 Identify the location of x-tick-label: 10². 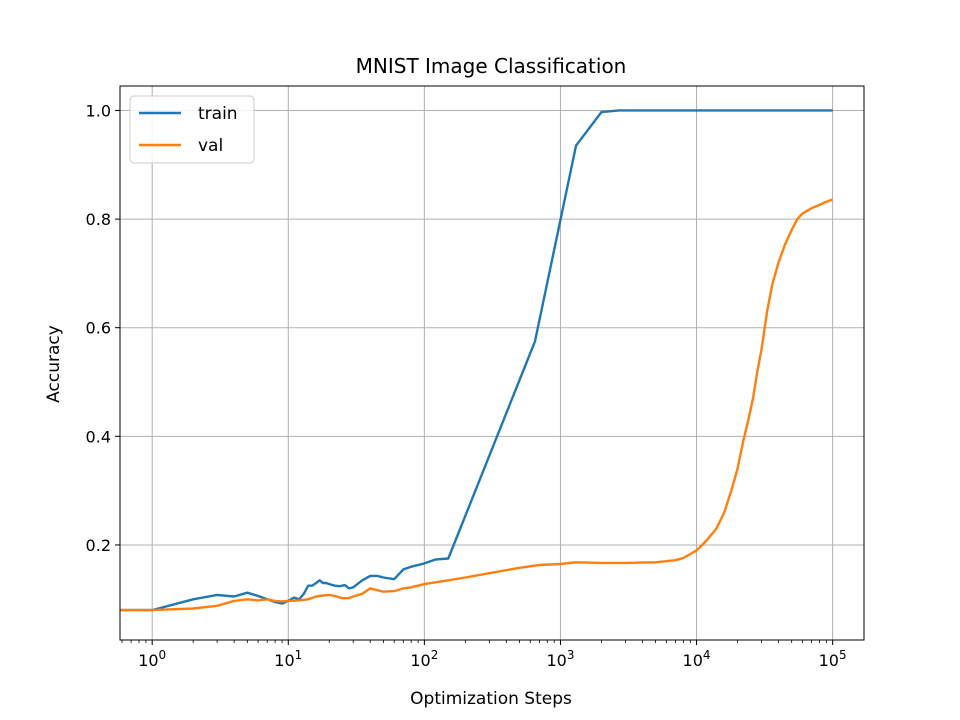
(424, 659).